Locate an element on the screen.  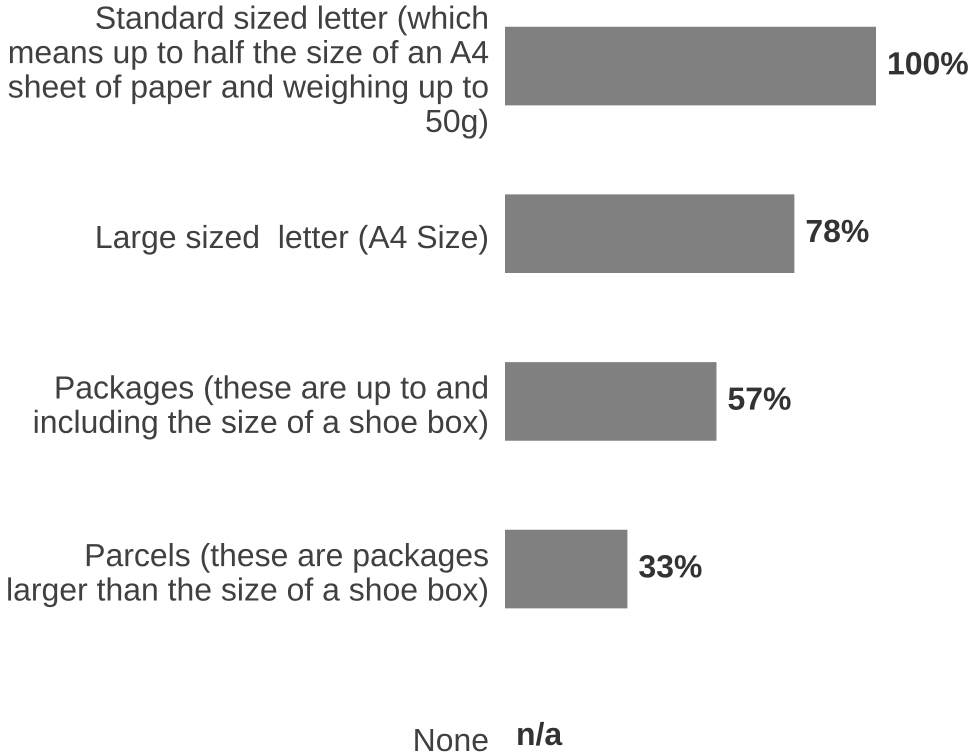
y-tick-label: Parcels (these are packages larger than the size of a shoe box) is located at coordinates (248, 575).